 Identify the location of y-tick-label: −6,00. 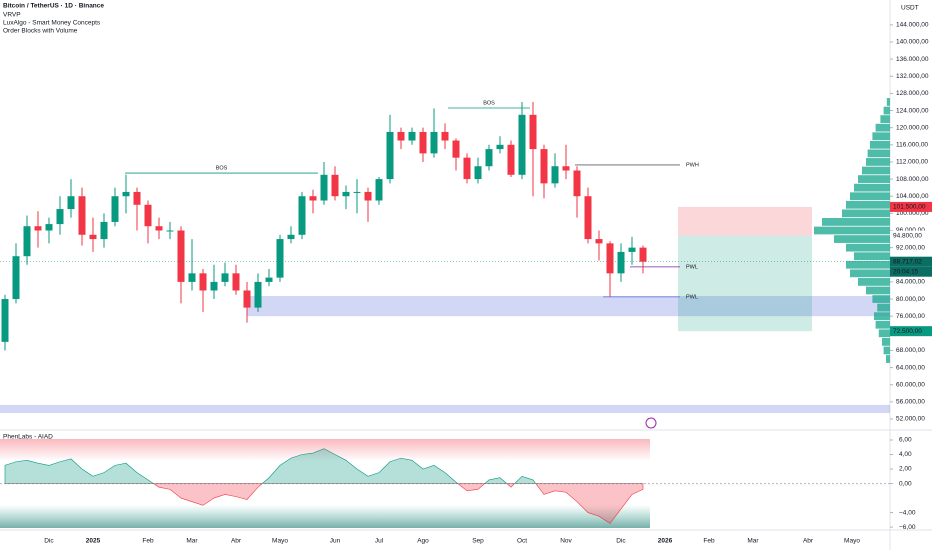
(907, 527).